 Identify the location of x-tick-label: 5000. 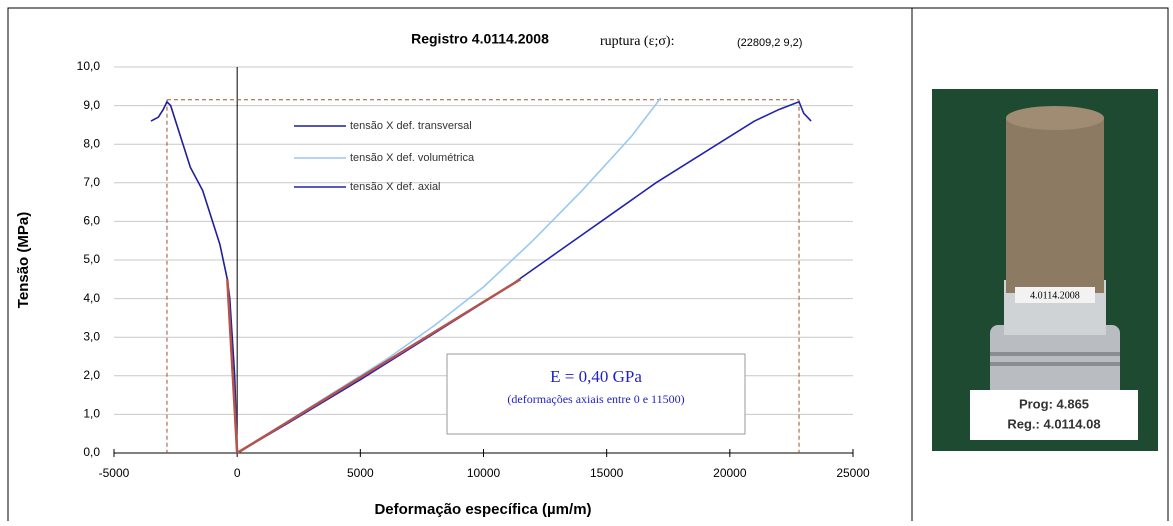
(360, 473).